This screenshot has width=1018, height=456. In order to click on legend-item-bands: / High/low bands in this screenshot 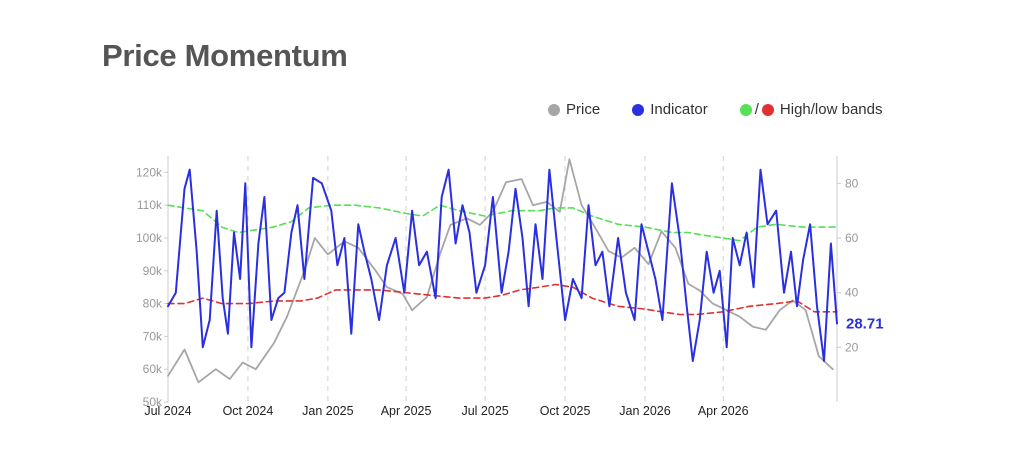, I will do `click(811, 109)`.